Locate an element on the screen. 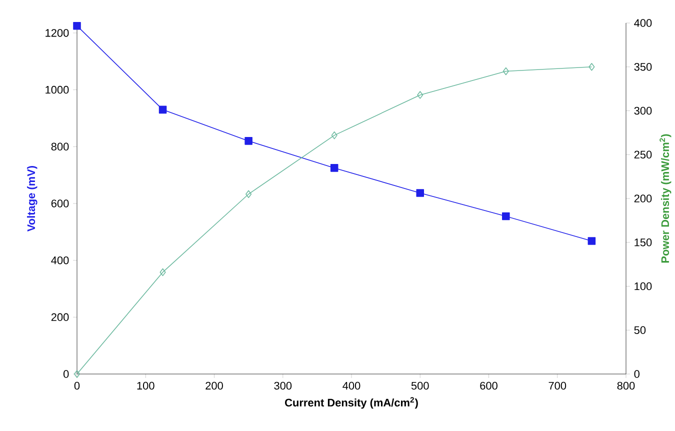 This screenshot has height=431, width=675. x-tick-label: 400 is located at coordinates (351, 386).